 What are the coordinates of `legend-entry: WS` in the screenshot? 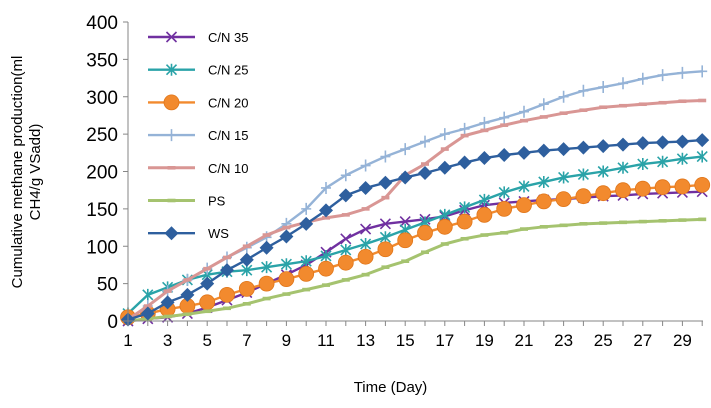 It's located at (188, 233).